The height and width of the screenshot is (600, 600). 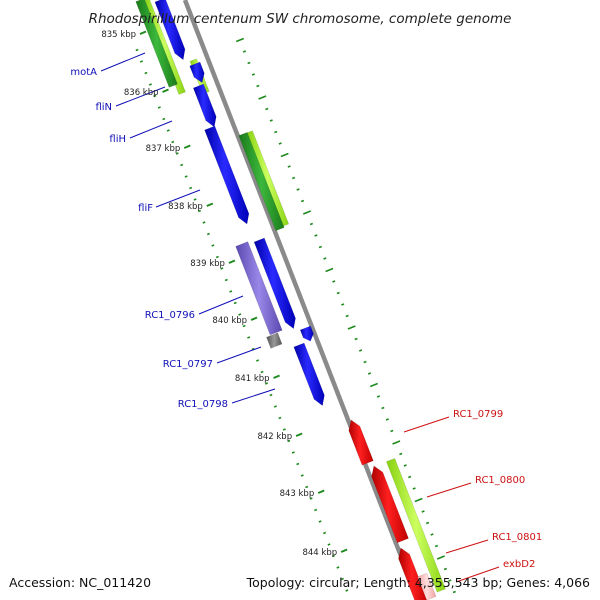 I want to click on scale-tick-label: 838 kbp, so click(x=185, y=207).